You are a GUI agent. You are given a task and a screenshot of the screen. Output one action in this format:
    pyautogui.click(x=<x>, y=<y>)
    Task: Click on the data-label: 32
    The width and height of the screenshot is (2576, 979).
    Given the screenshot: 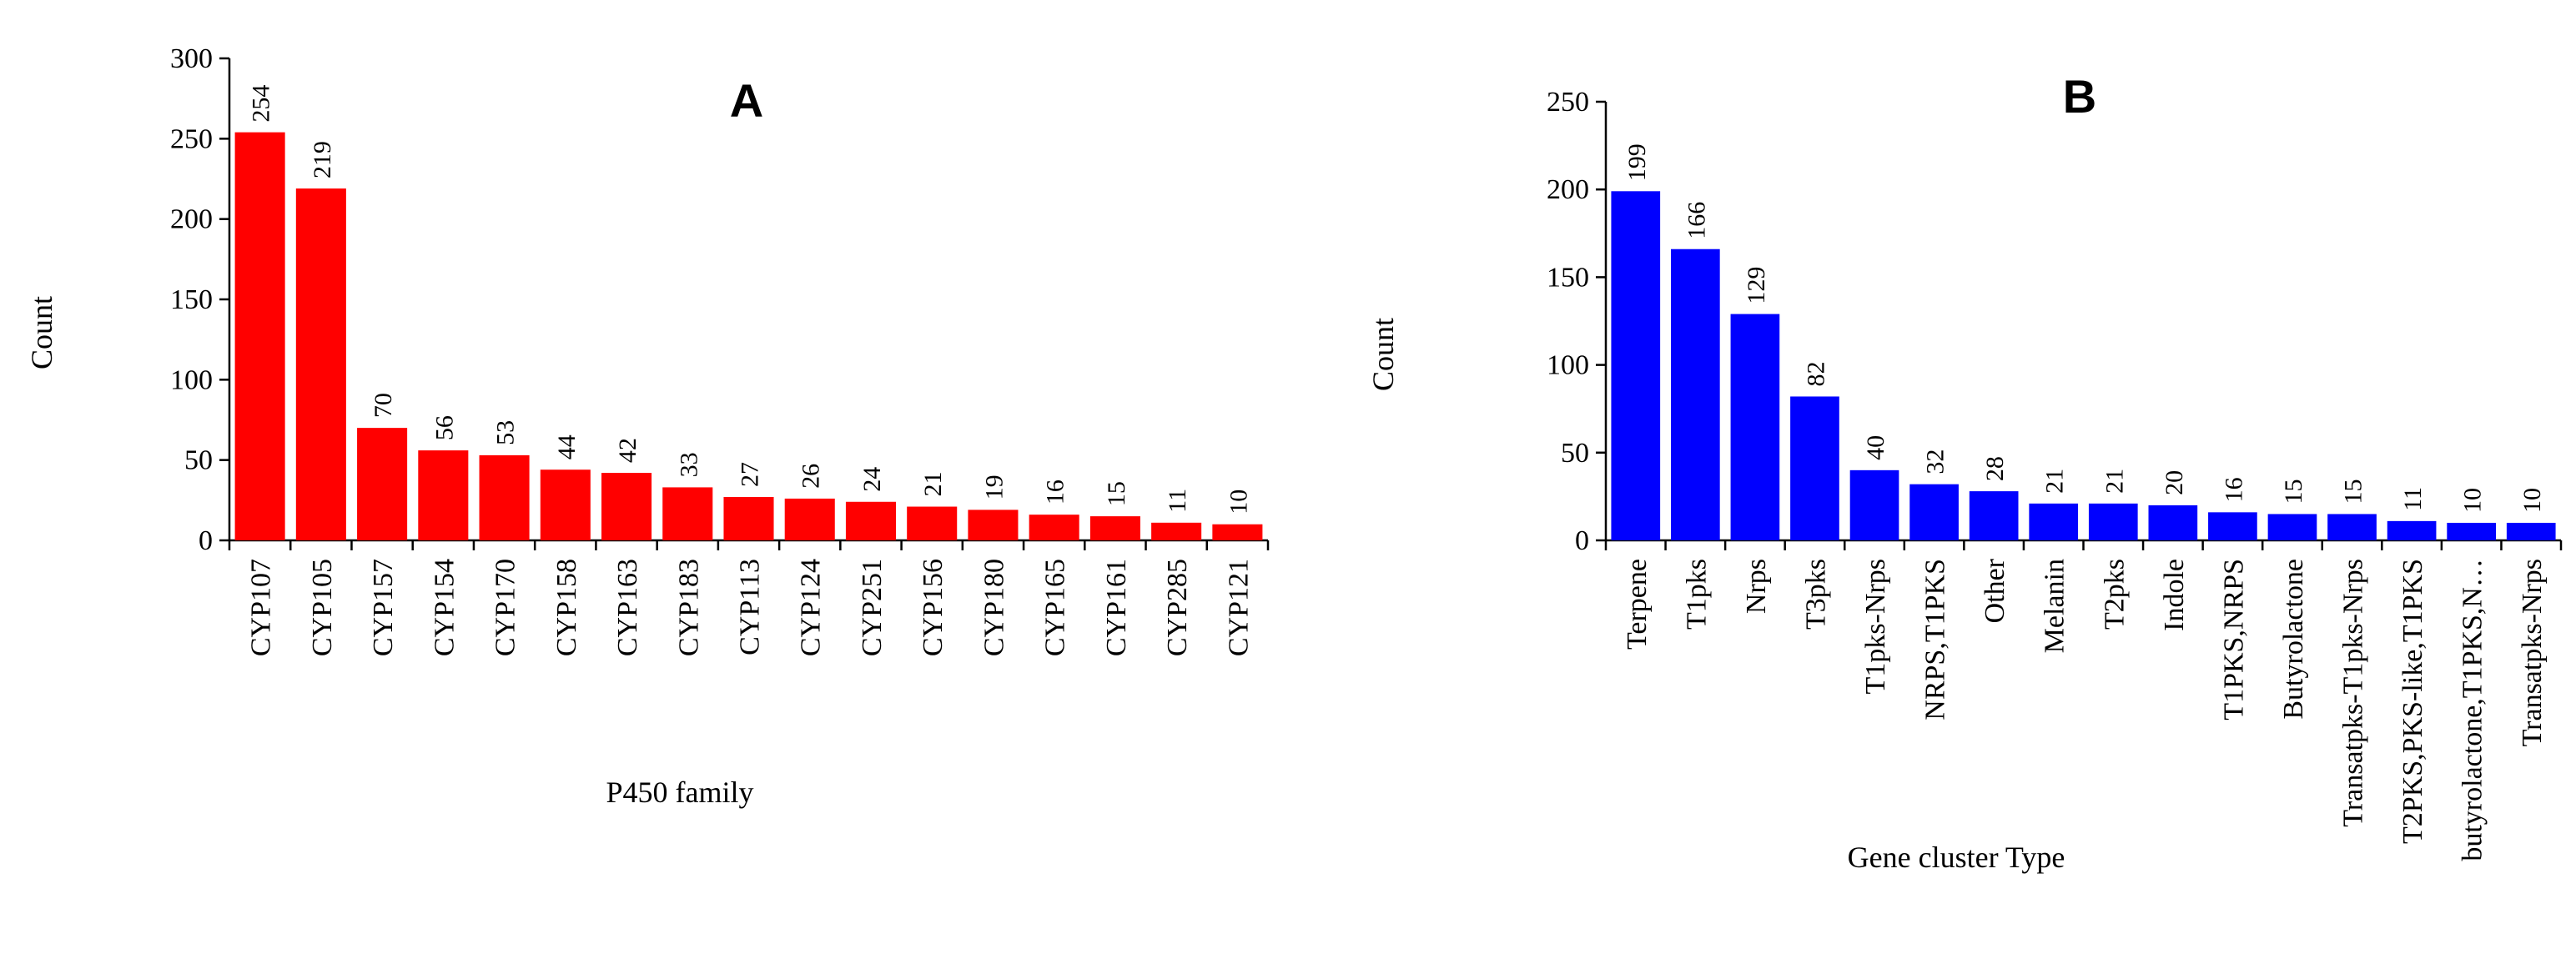 What is the action you would take?
    pyautogui.click(x=1936, y=462)
    